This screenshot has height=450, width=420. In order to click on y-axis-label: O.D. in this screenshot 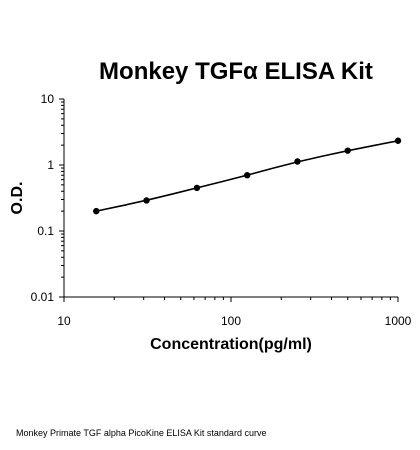, I will do `click(17, 198)`.